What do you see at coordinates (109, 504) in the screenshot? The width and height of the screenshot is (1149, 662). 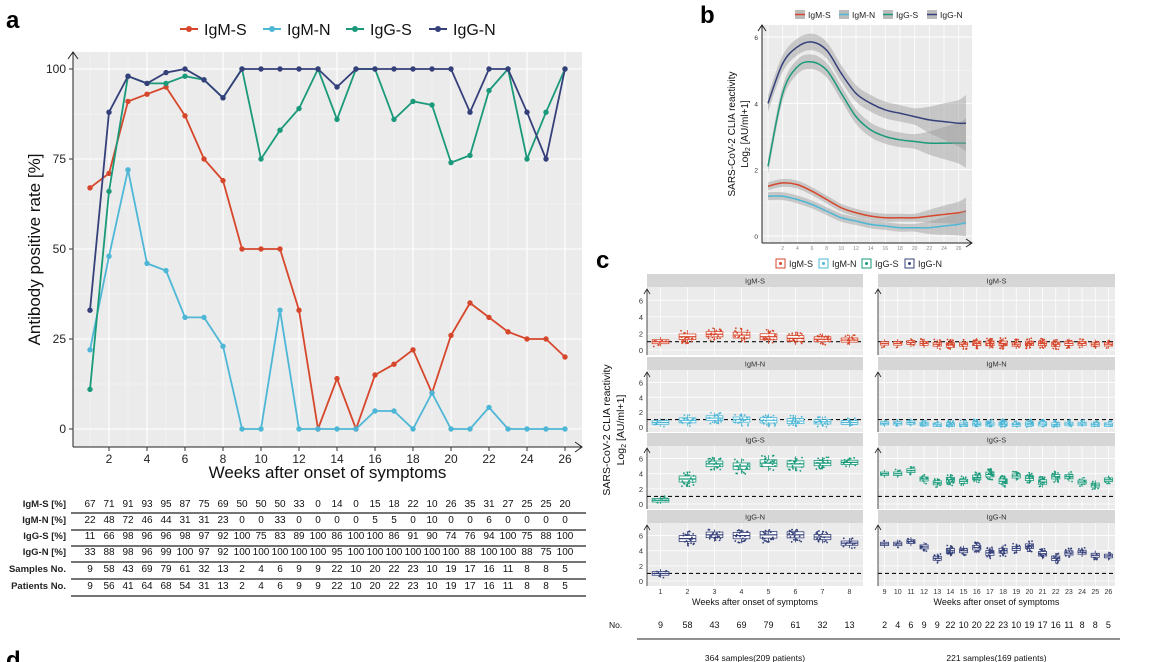 I see `table-cell: 71` at bounding box center [109, 504].